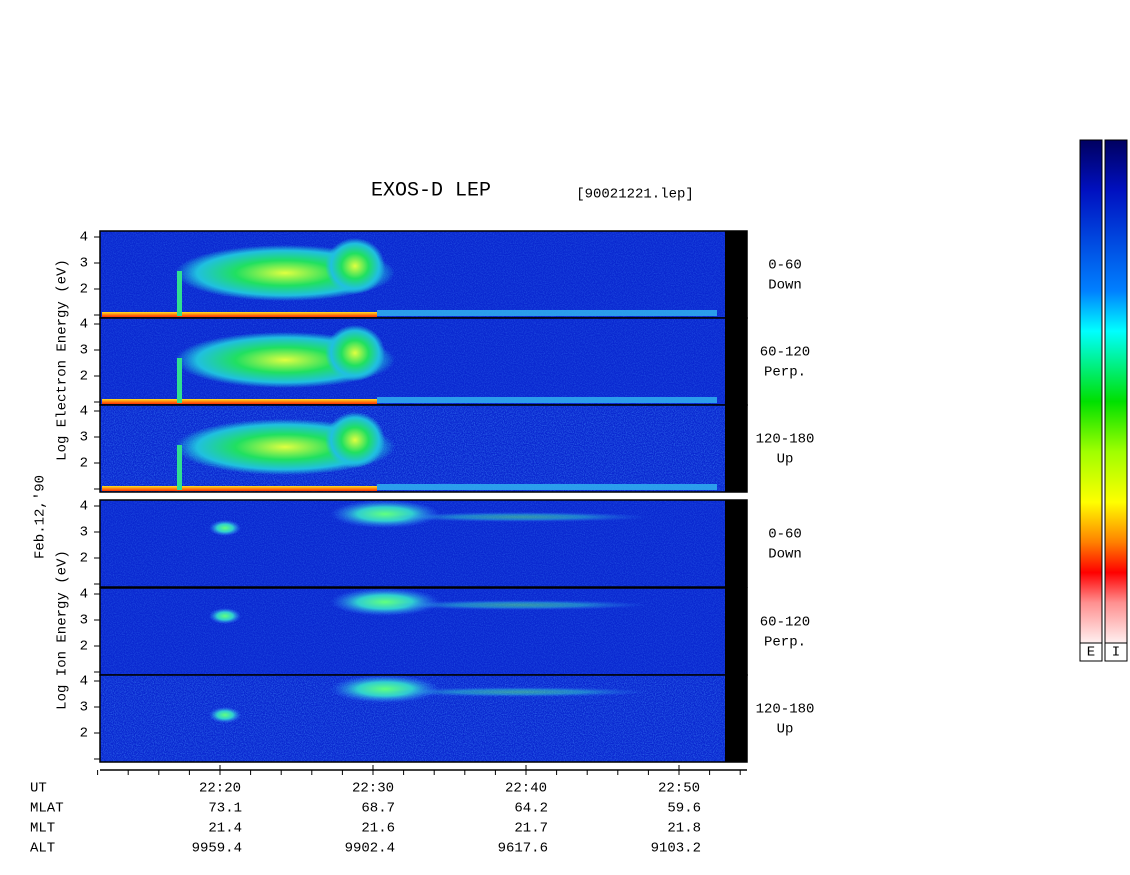  What do you see at coordinates (220, 789) in the screenshot?
I see `time-tick-label: 22:20` at bounding box center [220, 789].